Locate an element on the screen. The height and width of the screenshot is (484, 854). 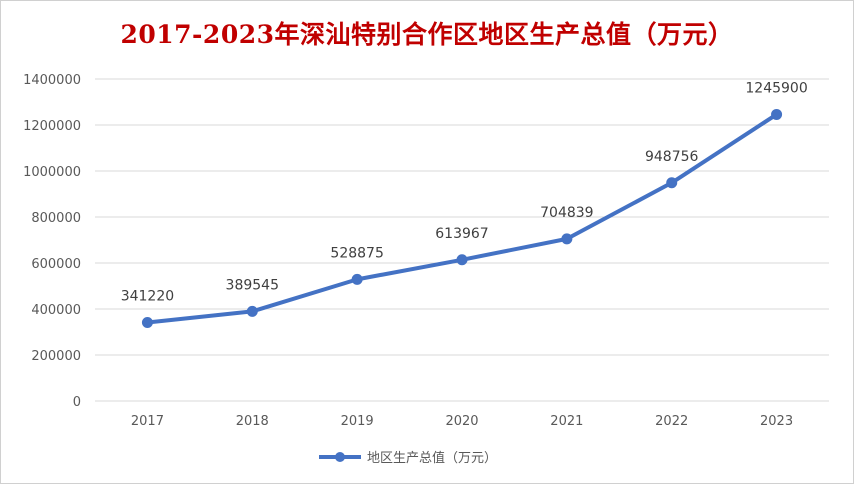
x-tick-label: 2021 is located at coordinates (566, 421).